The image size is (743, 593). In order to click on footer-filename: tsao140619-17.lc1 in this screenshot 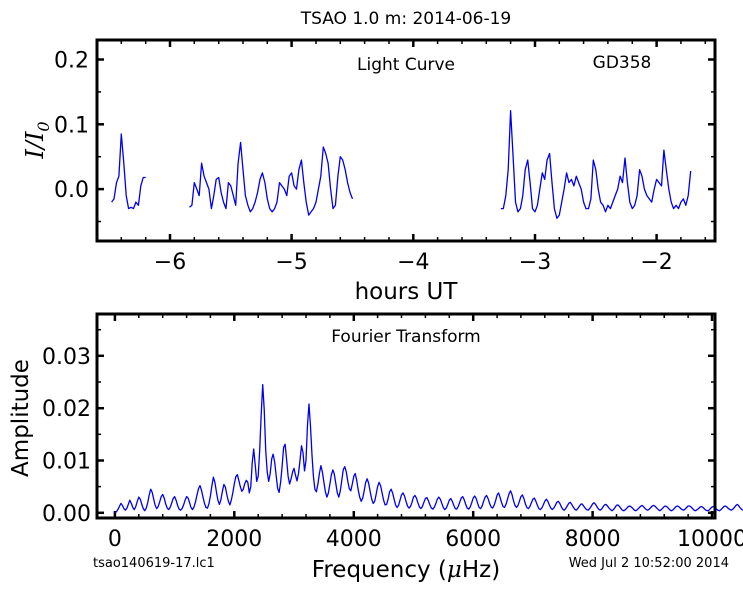, I will do `click(154, 563)`.